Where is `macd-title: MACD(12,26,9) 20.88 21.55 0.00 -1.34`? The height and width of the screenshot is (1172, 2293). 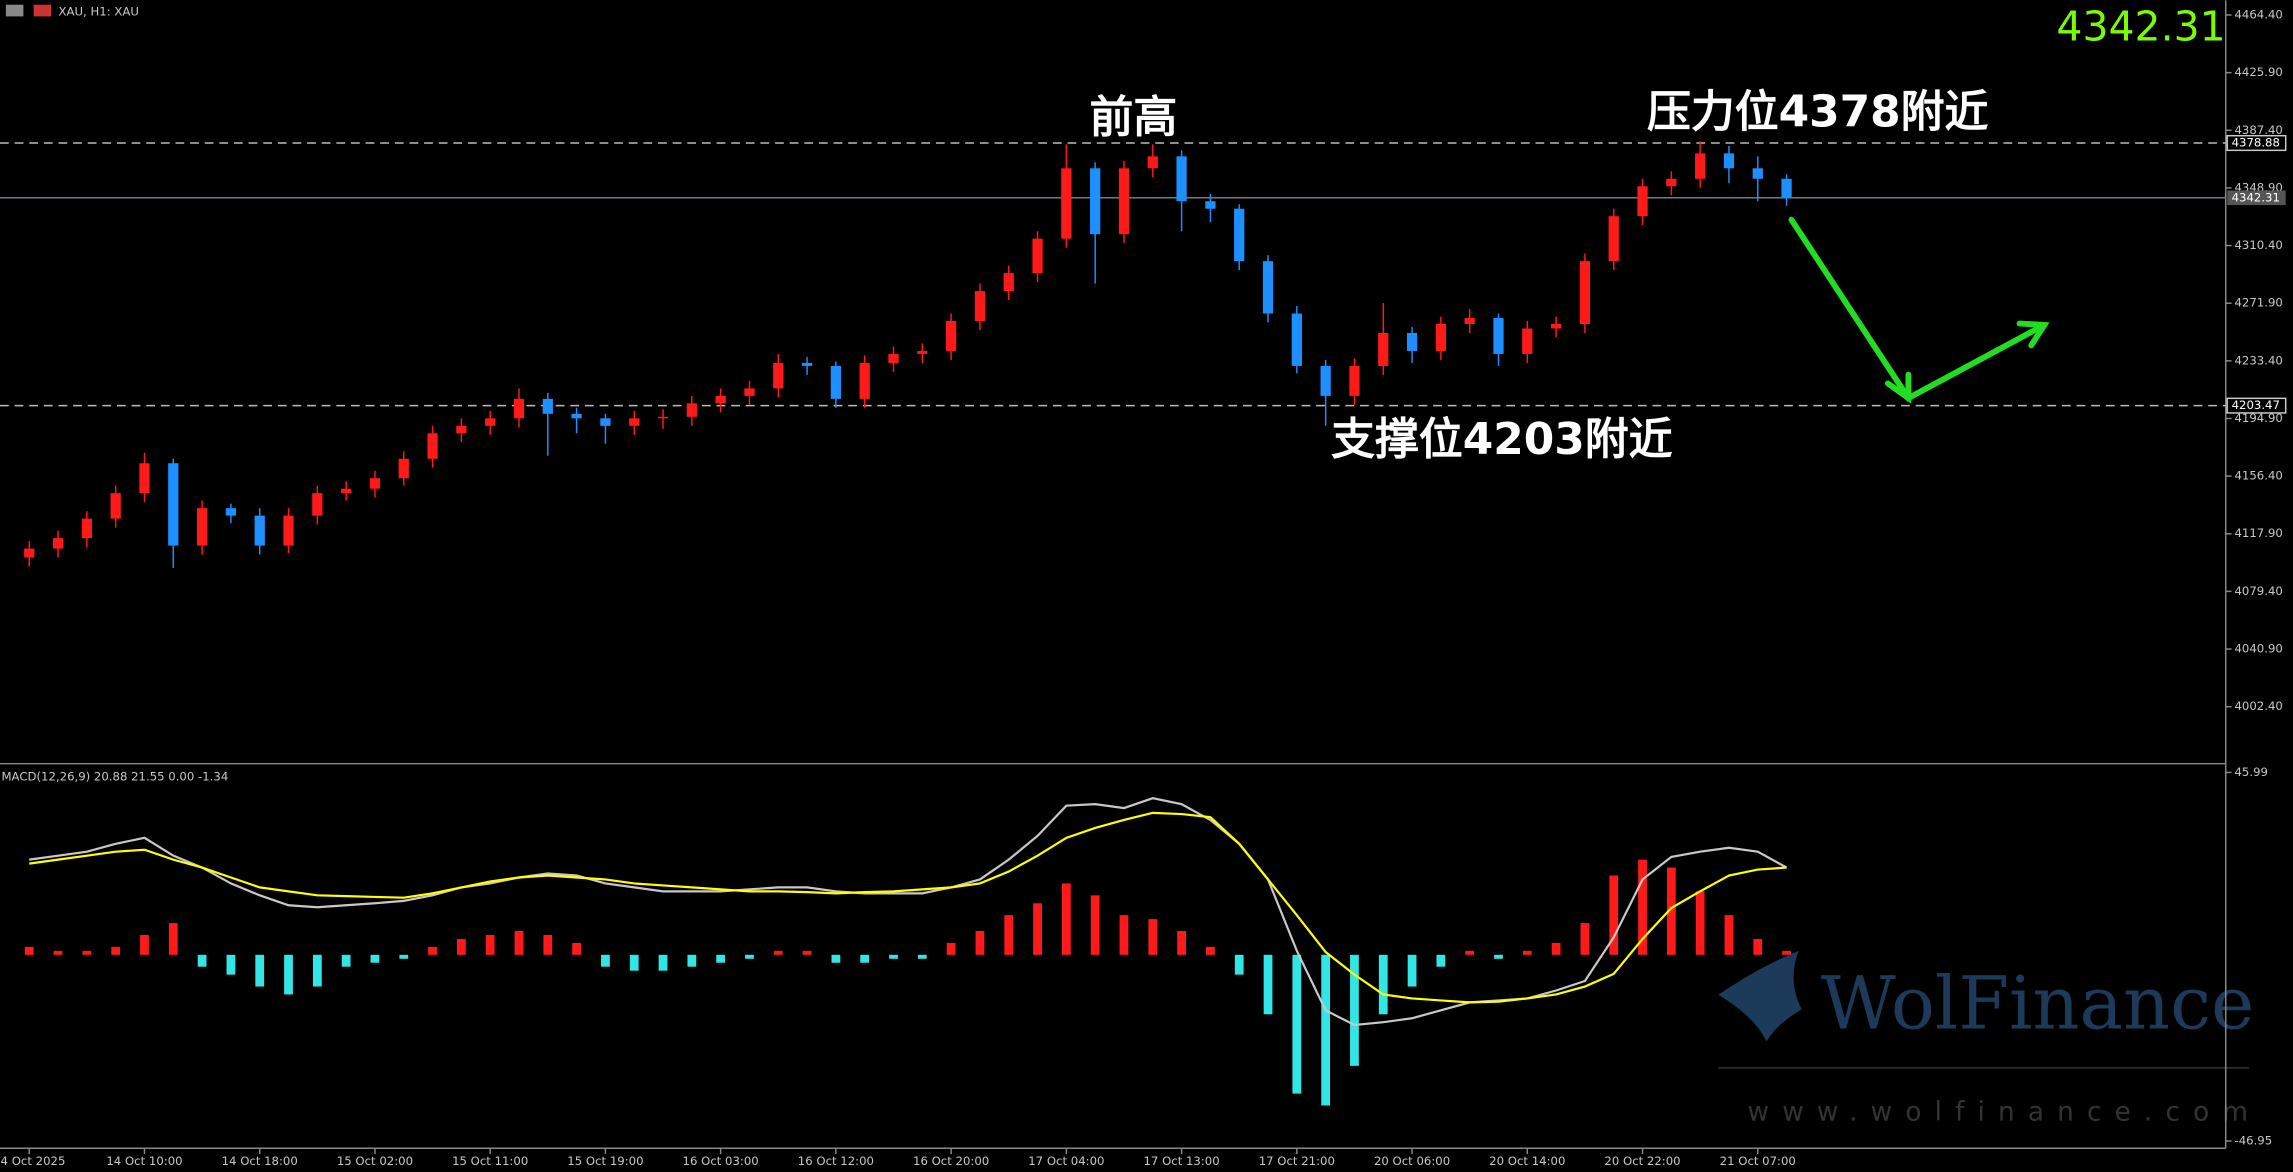 macd-title: MACD(12,26,9) 20.88 21.55 0.00 -1.34 is located at coordinates (114, 776).